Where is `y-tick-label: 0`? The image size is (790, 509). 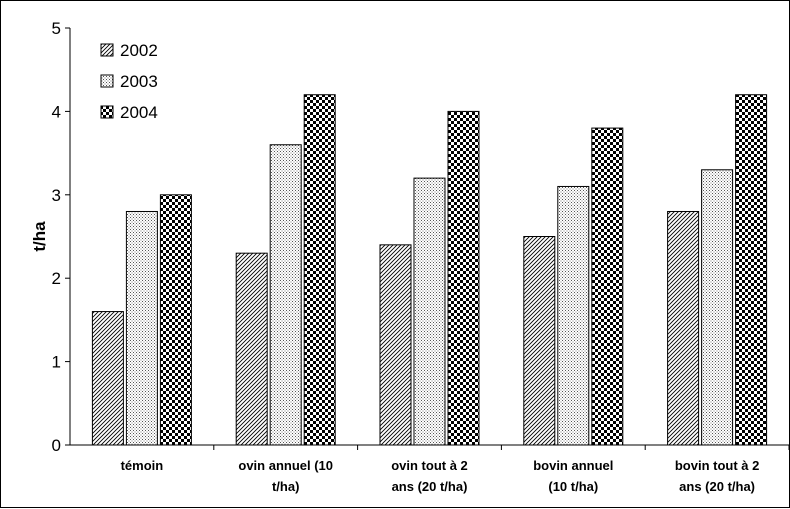 y-tick-label: 0 is located at coordinates (56, 445).